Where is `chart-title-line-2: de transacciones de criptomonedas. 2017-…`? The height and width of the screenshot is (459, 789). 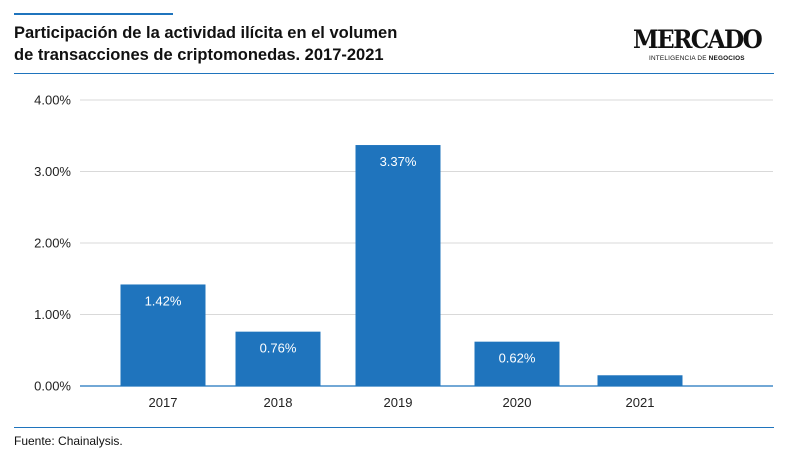 chart-title-line-2: de transacciones de criptomonedas. 2017-… is located at coordinates (199, 55).